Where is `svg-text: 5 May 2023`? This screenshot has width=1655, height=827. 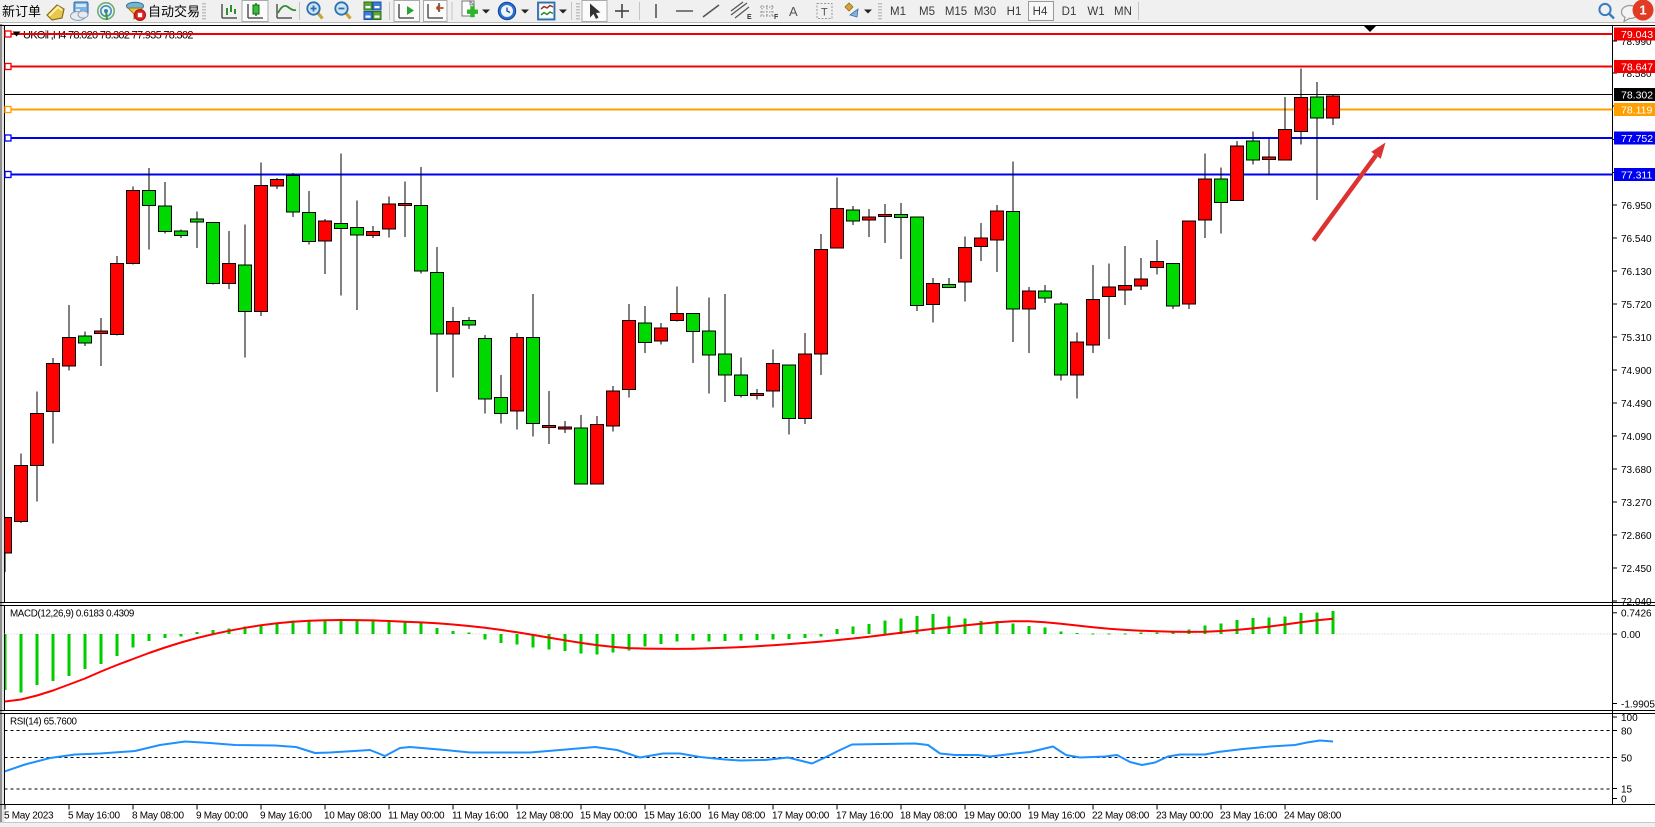 svg-text: 5 May 2023 is located at coordinates (29, 816).